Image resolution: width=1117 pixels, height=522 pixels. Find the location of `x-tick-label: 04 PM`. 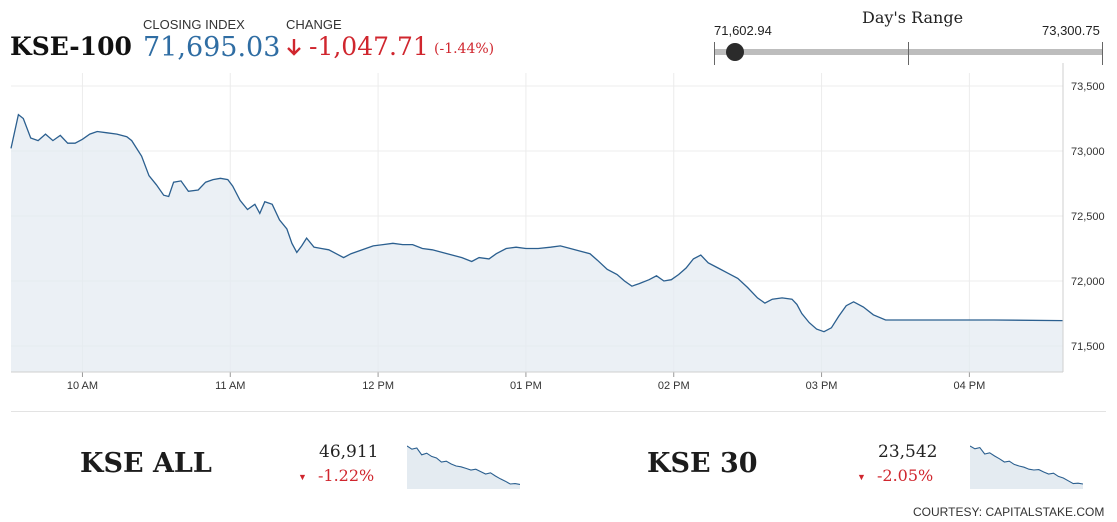

x-tick-label: 04 PM is located at coordinates (969, 386).